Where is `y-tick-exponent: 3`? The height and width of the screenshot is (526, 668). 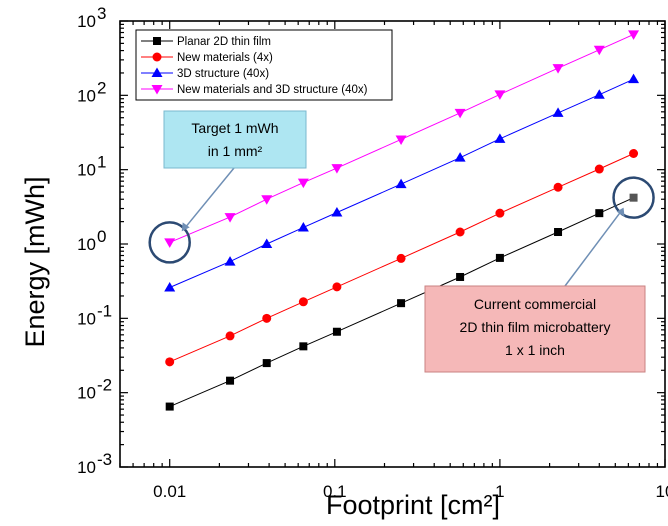 y-tick-exponent: 3 is located at coordinates (101, 13).